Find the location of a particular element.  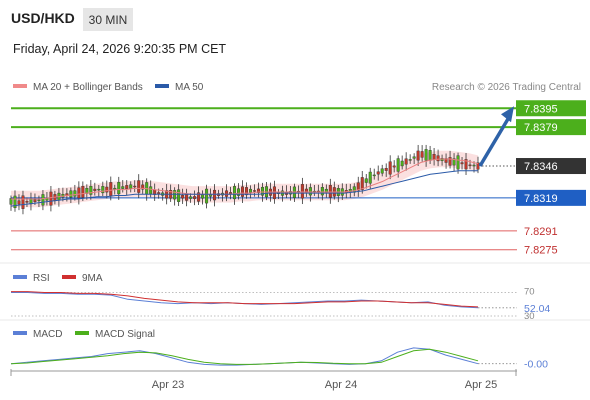

projection-arrow-head is located at coordinates (507, 114).